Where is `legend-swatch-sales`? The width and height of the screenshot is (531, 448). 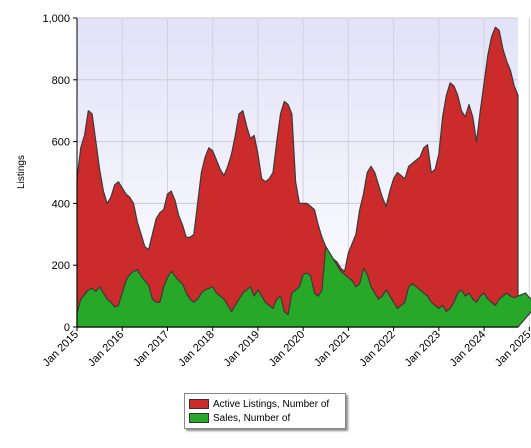
legend-swatch-sales is located at coordinates (199, 418).